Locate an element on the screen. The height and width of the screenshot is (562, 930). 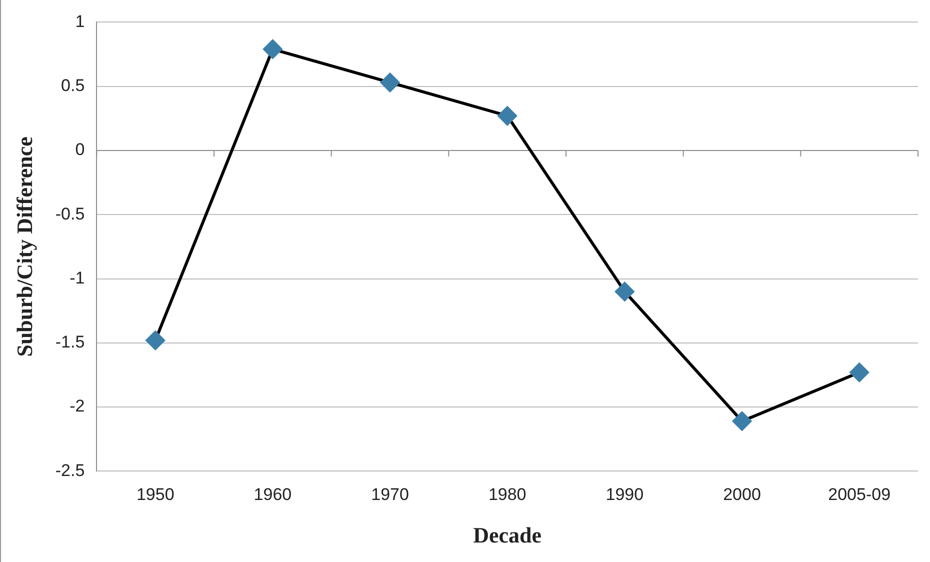
y-tick-label: 1 is located at coordinates (80, 21).